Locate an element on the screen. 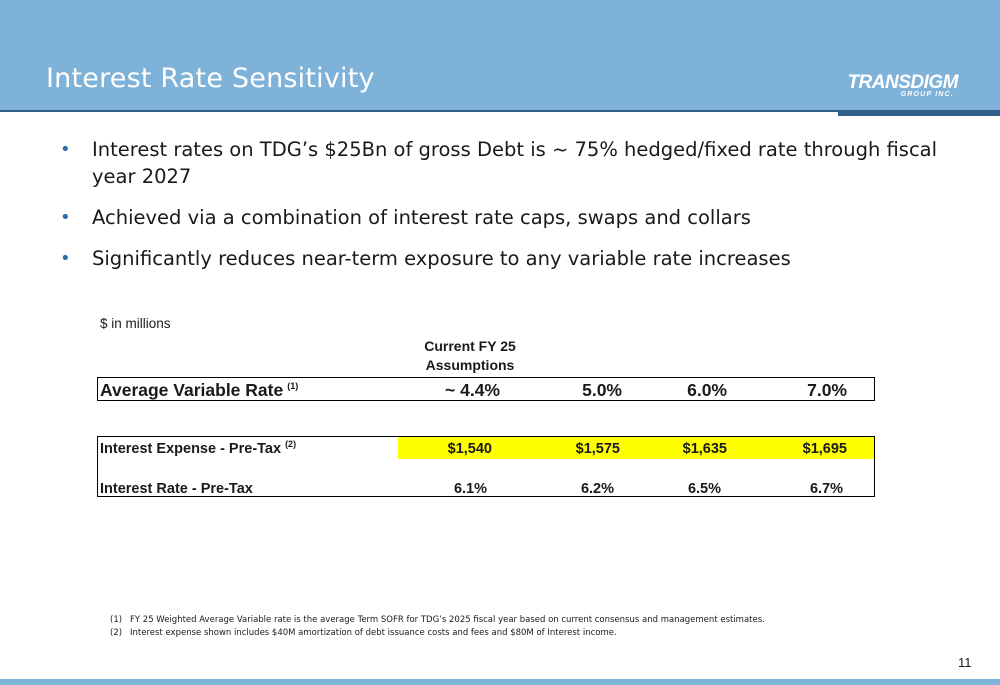 The height and width of the screenshot is (685, 1000). page-number: 11 is located at coordinates (965, 662).